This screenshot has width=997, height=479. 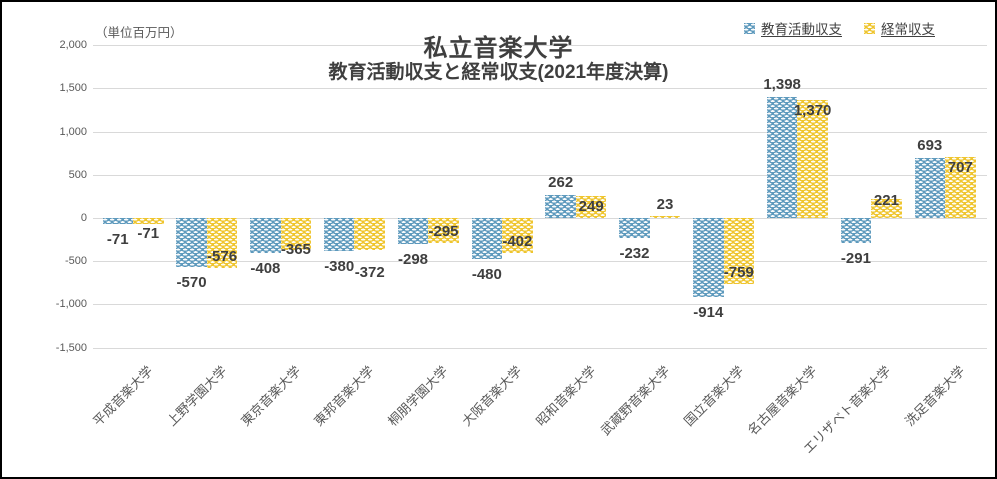 I want to click on data-label: 221, so click(x=886, y=200).